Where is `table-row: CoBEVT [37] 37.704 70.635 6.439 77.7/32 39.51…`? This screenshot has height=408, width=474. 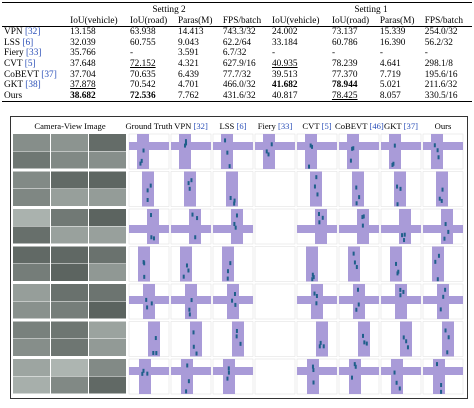 table-row: CoBEVT [37] 37.704 70.635 6.439 77.7/32 39.51… is located at coordinates (237, 75).